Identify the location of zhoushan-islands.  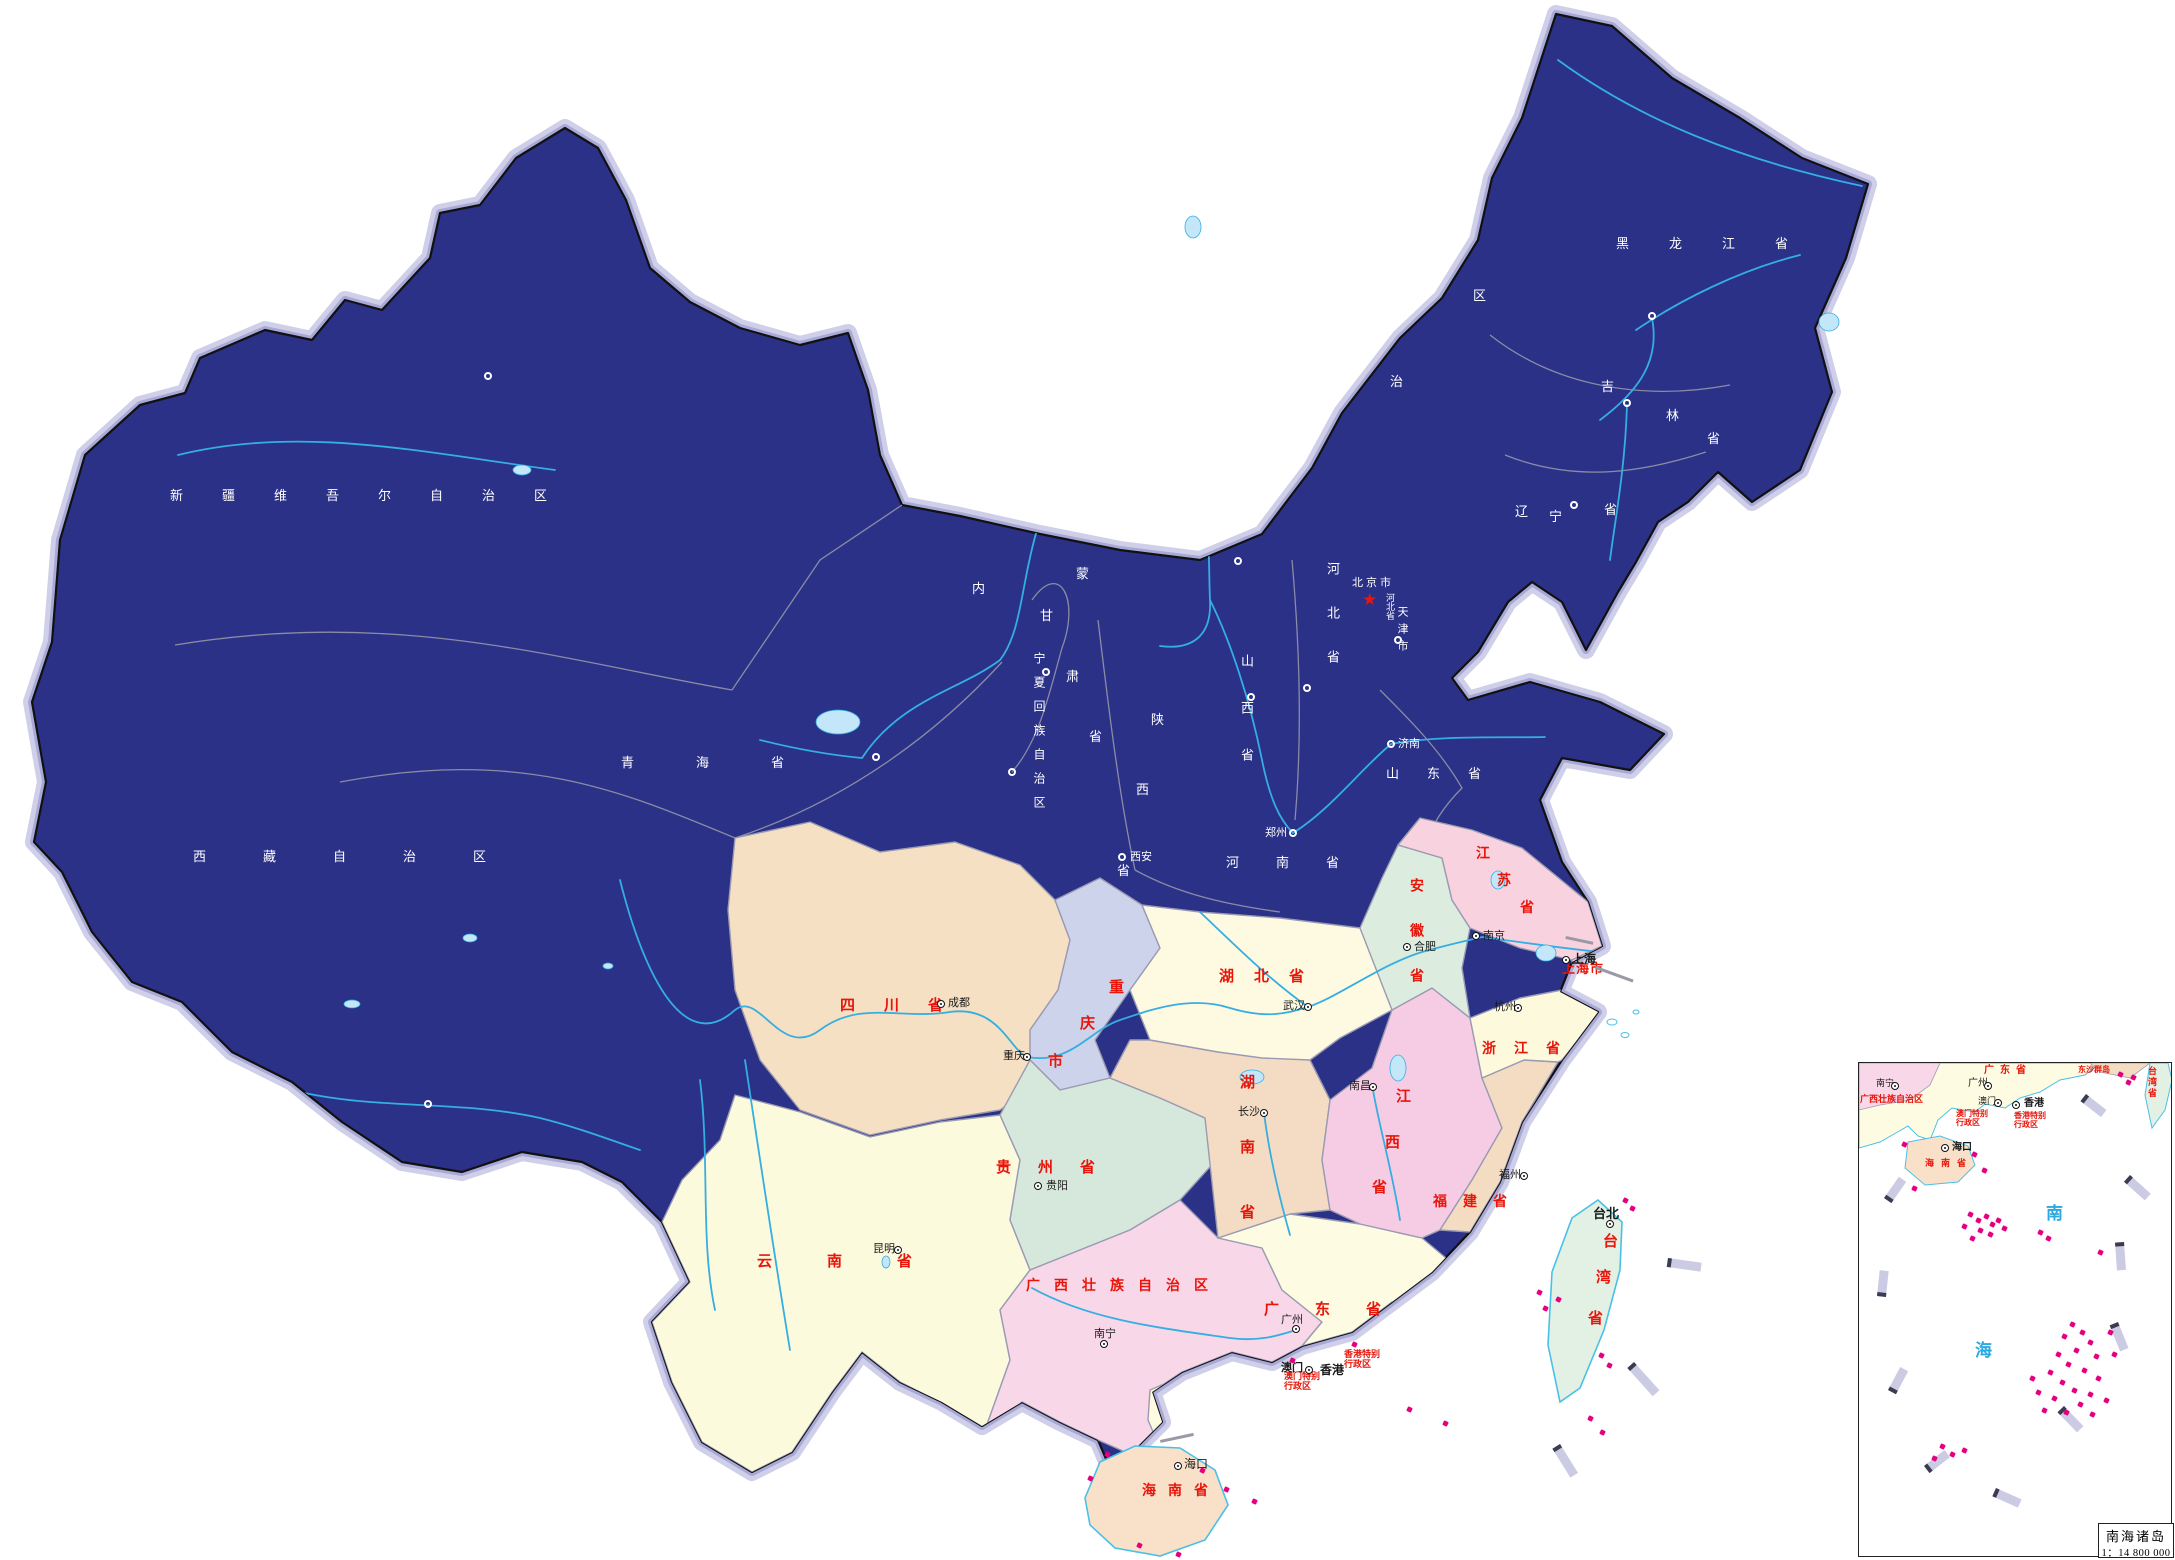
(1623, 1023).